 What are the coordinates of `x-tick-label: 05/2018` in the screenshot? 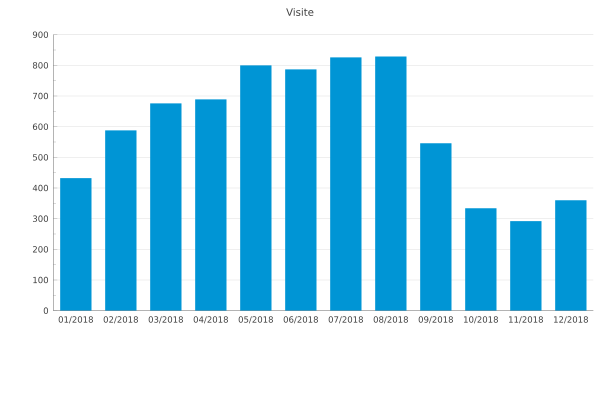 It's located at (255, 320).